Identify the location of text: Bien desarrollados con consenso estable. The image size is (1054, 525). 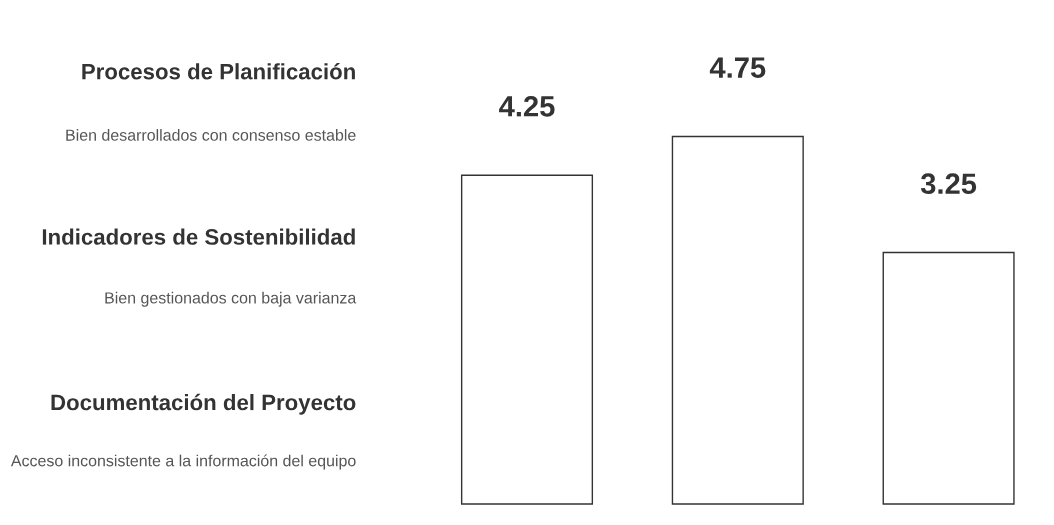
(211, 135).